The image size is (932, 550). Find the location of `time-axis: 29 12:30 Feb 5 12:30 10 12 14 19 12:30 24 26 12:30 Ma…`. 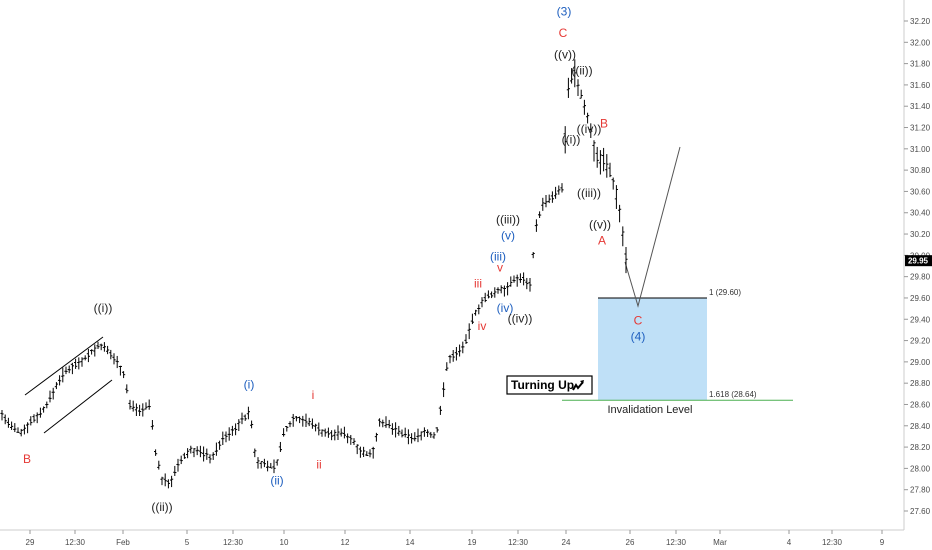

time-axis: 29 12:30 Feb 5 12:30 10 12 14 19 12:30 24 26 12:30 Ma… is located at coordinates (455, 538).